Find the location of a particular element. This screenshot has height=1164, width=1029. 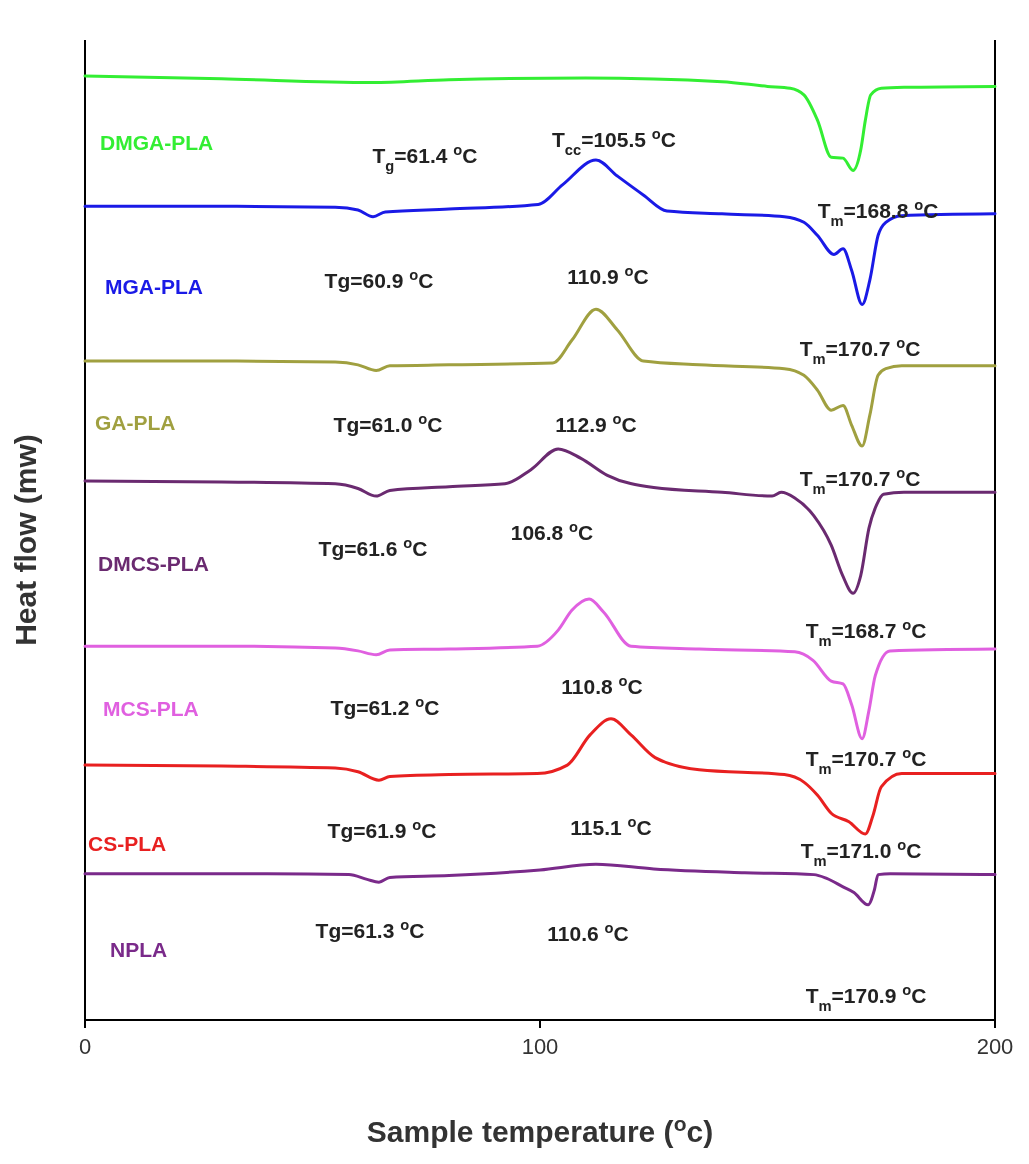

text: MCS-PLA is located at coordinates (151, 708).